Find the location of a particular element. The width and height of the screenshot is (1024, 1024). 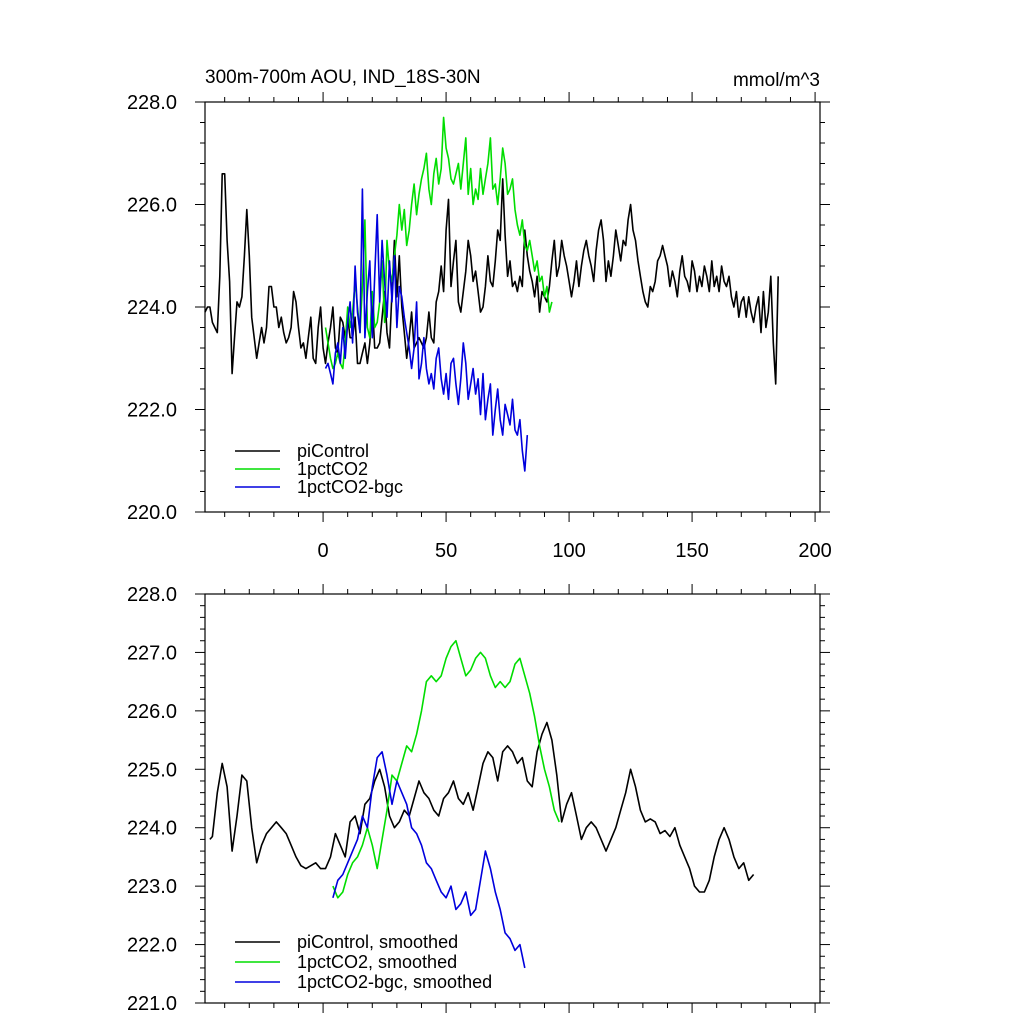

x-tick-label: 100 is located at coordinates (568, 551).